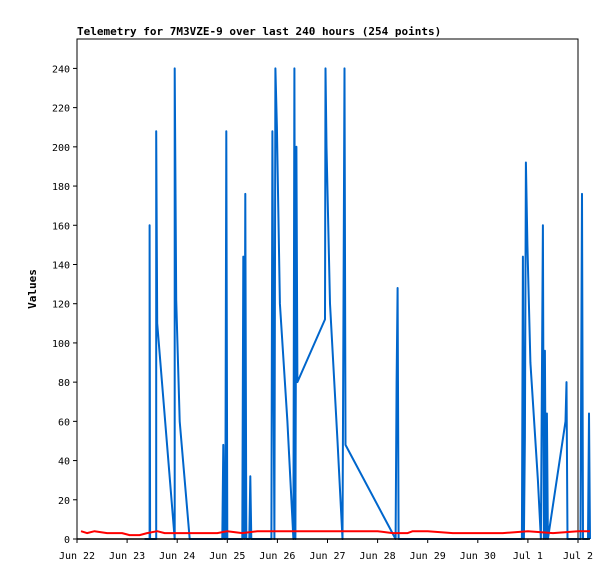 This screenshot has width=615, height=579. What do you see at coordinates (61, 187) in the screenshot?
I see `y-tick-label: 180` at bounding box center [61, 187].